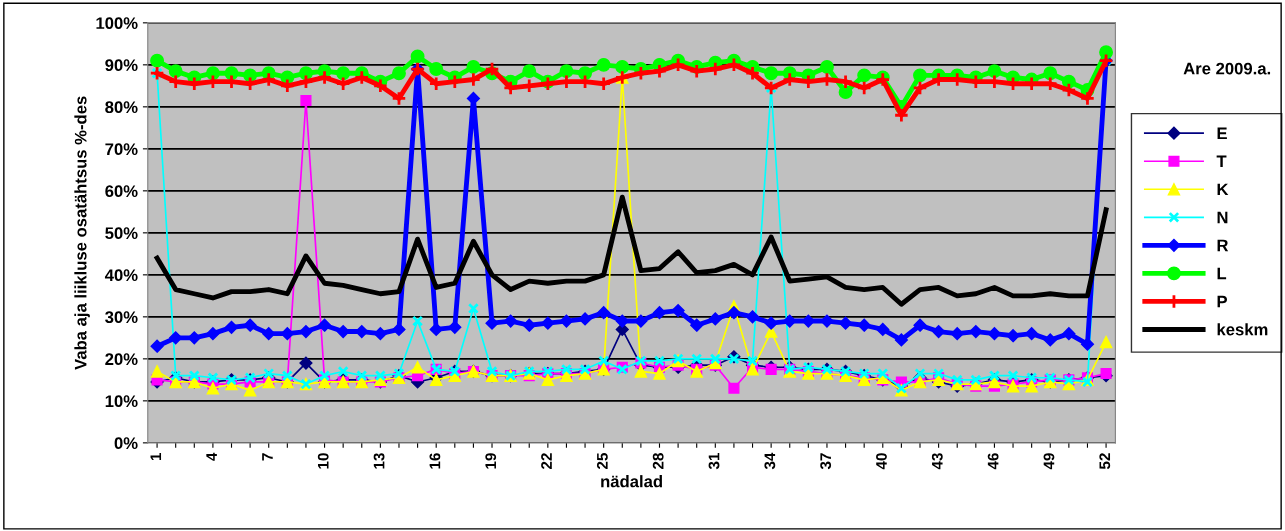  What do you see at coordinates (1221, 161) in the screenshot?
I see `legend-label: T` at bounding box center [1221, 161].